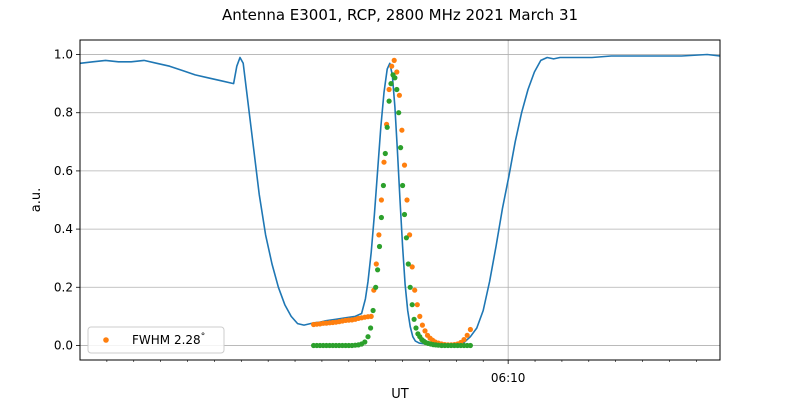  Describe the element at coordinates (63, 287) in the screenshot. I see `y-tick-label: 0.2` at that location.